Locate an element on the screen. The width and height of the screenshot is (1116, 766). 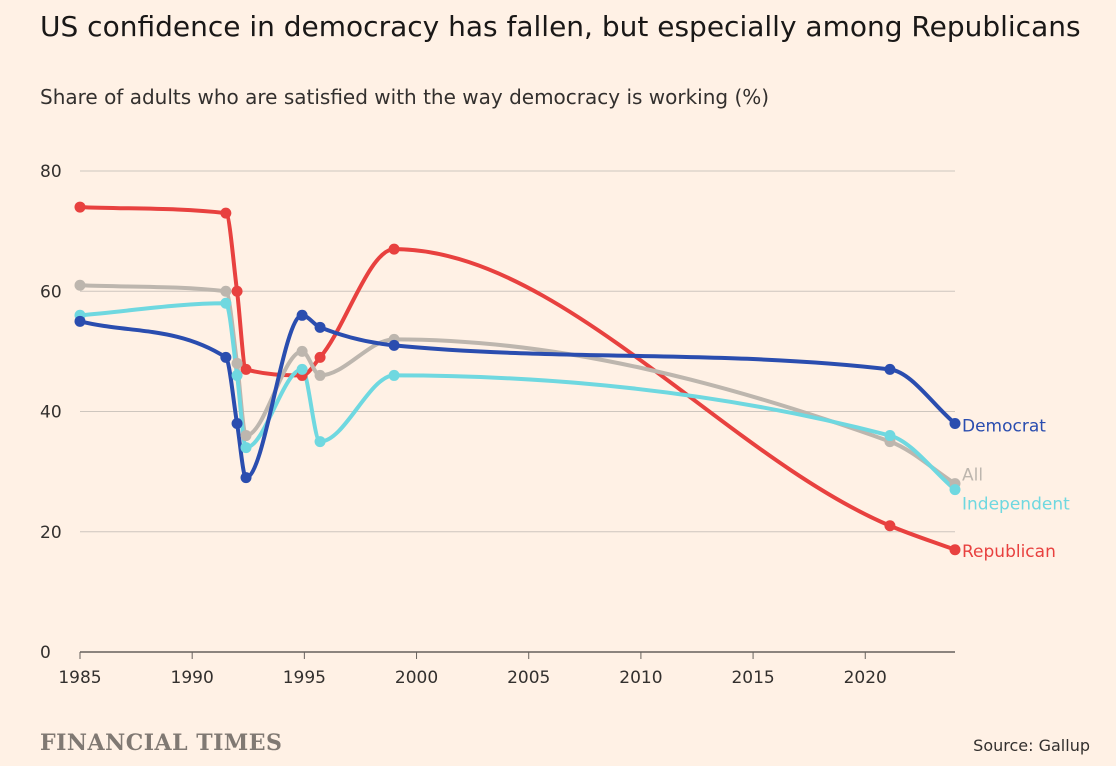
x-tick-label: 2010 is located at coordinates (640, 678).